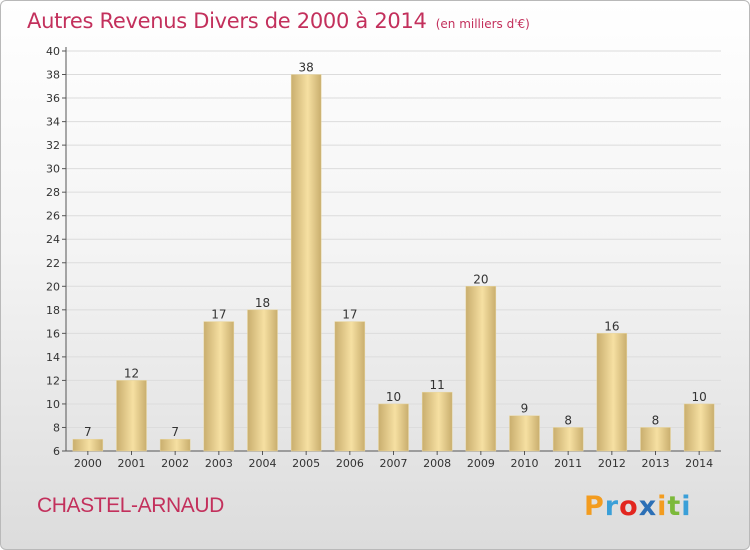 The height and width of the screenshot is (550, 750). Describe the element at coordinates (568, 463) in the screenshot. I see `x-tick-label: 2011` at that location.